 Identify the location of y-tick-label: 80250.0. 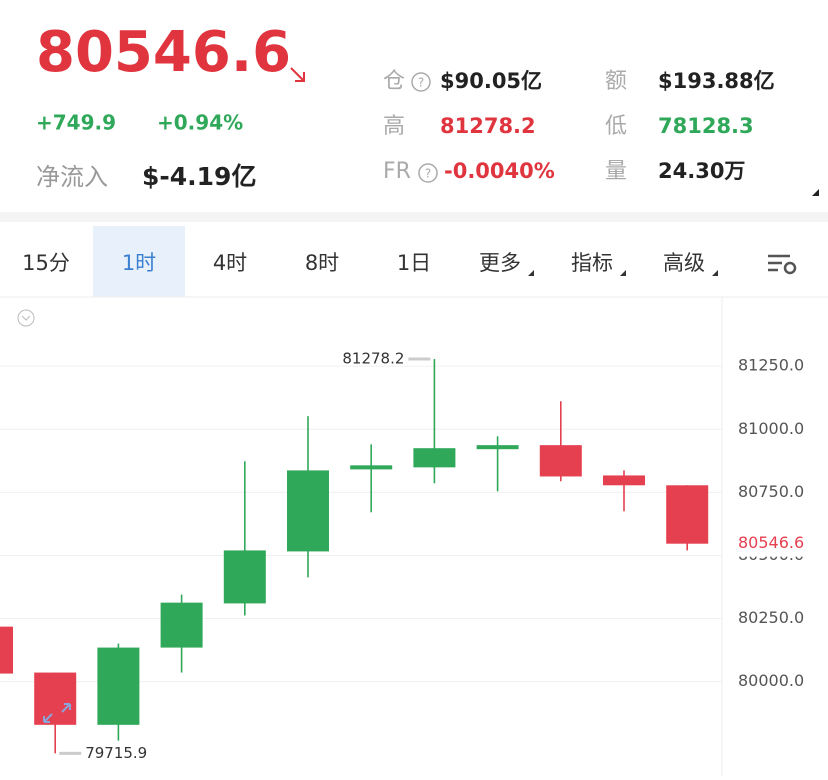
(771, 617).